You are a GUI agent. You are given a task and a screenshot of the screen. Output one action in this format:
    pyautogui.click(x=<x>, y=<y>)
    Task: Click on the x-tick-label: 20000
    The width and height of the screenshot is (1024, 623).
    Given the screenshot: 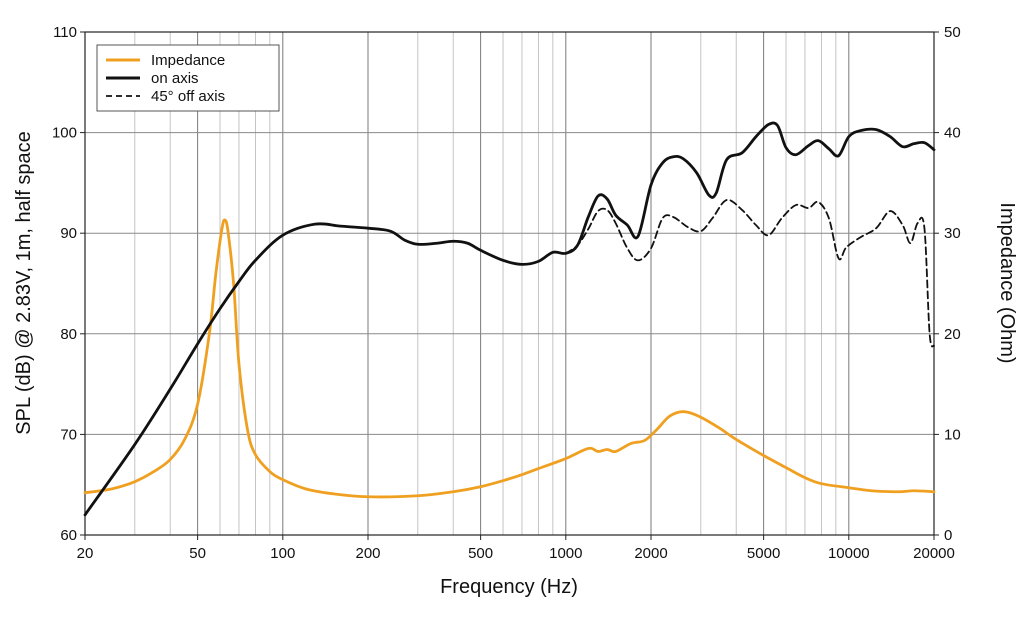 What is the action you would take?
    pyautogui.click(x=934, y=553)
    